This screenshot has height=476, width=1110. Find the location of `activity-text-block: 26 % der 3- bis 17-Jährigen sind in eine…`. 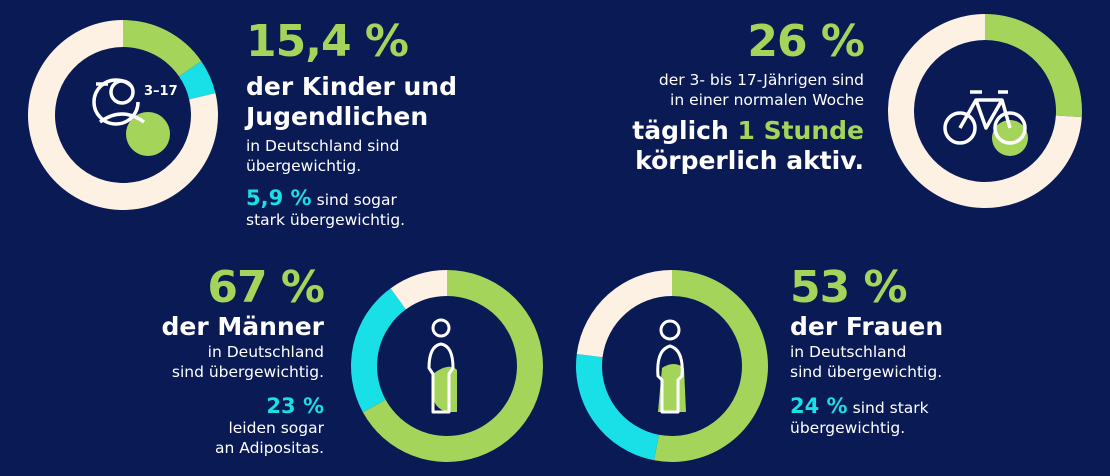

activity-text-block: 26 % der 3- bis 17-Jährigen sind in eine… is located at coordinates (732, 96).